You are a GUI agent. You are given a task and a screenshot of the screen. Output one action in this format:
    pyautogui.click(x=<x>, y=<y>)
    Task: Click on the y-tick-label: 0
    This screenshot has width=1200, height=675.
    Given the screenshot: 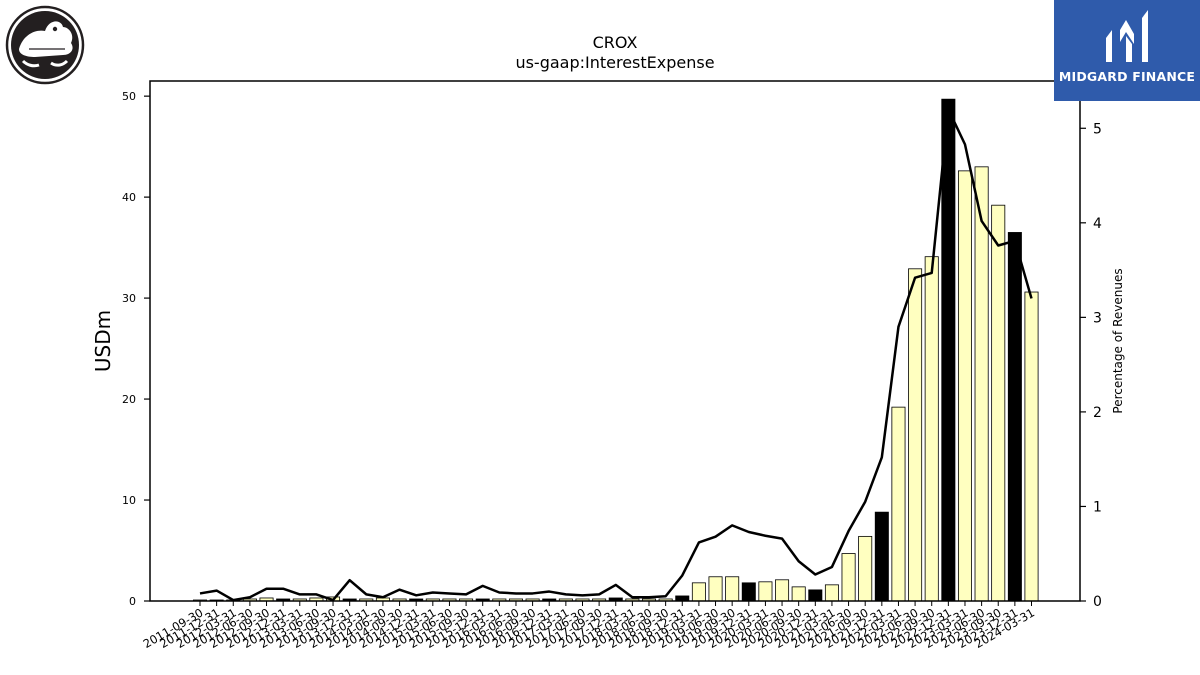 What is the action you would take?
    pyautogui.click(x=132, y=601)
    